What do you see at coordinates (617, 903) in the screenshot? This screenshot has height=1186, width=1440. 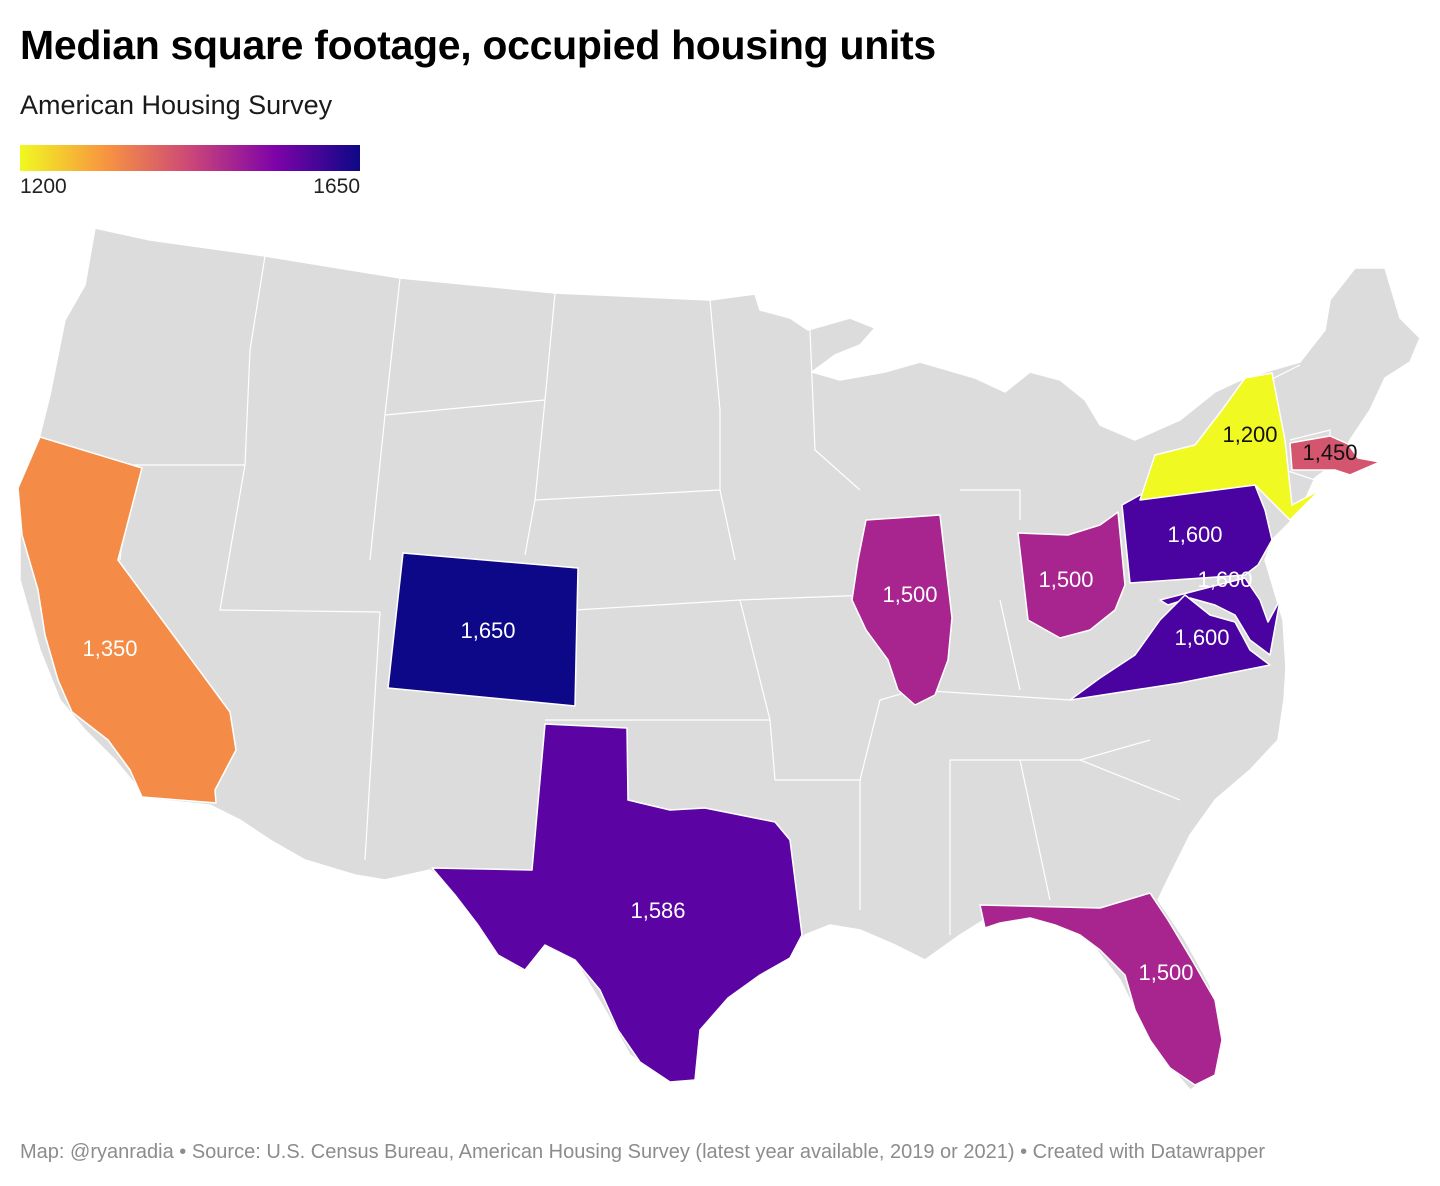 I see `state-texas` at bounding box center [617, 903].